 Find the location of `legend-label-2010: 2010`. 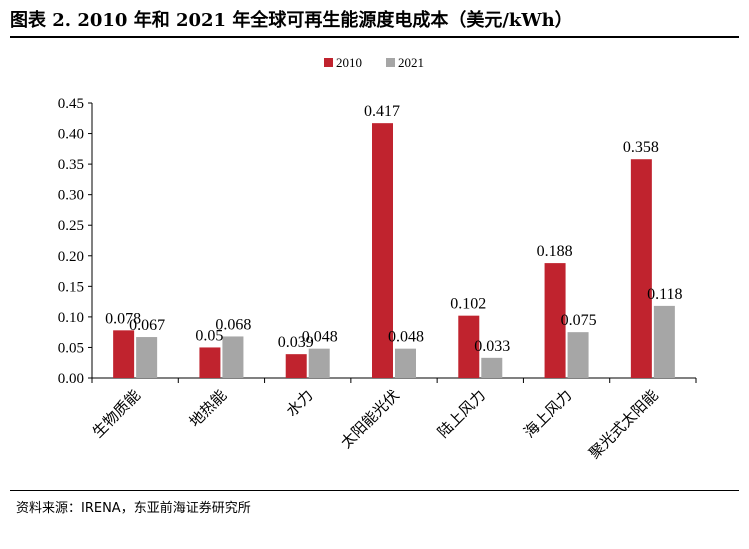

legend-label-2010: 2010 is located at coordinates (349, 62).